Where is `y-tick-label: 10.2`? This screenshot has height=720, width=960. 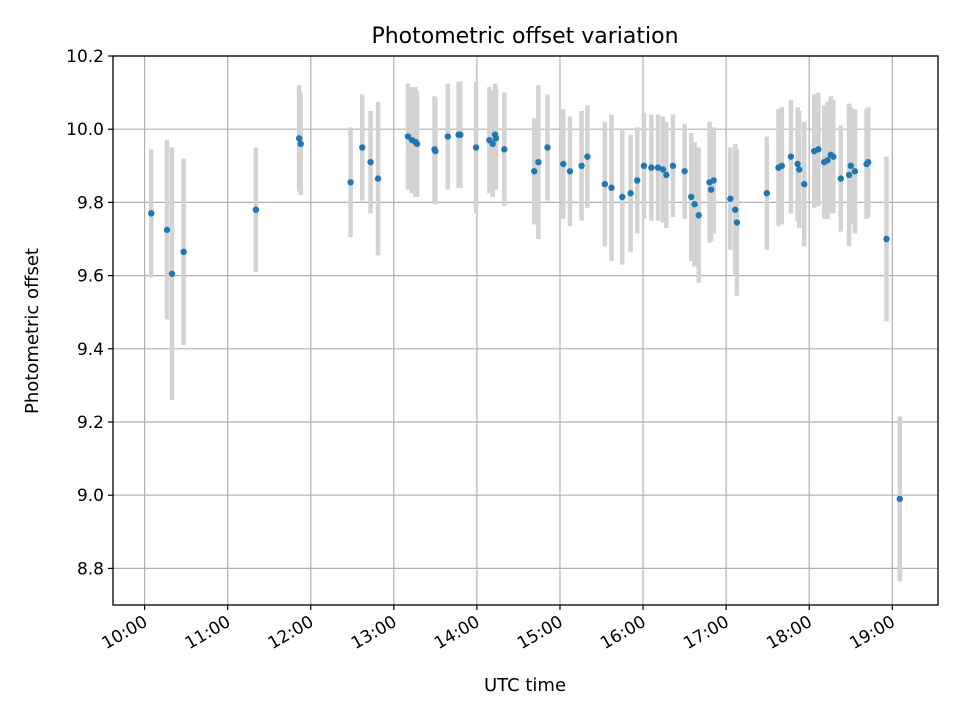
y-tick-label: 10.2 is located at coordinates (85, 57).